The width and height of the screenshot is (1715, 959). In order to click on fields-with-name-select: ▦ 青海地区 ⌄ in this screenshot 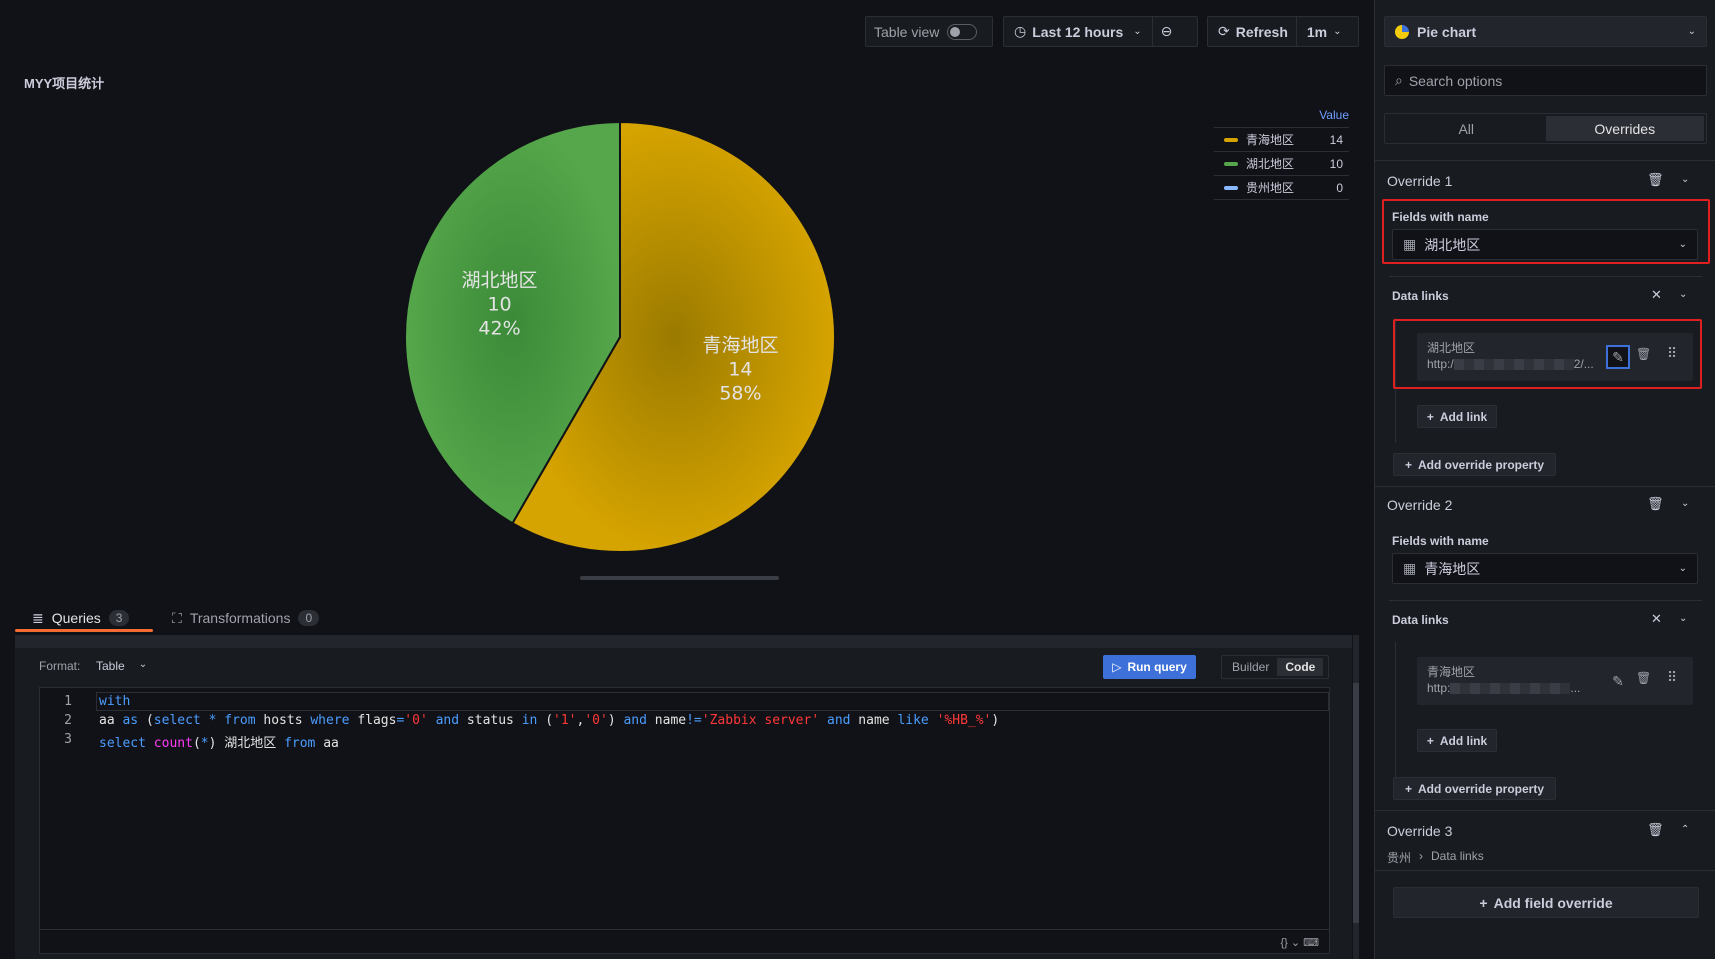, I will do `click(1545, 568)`.